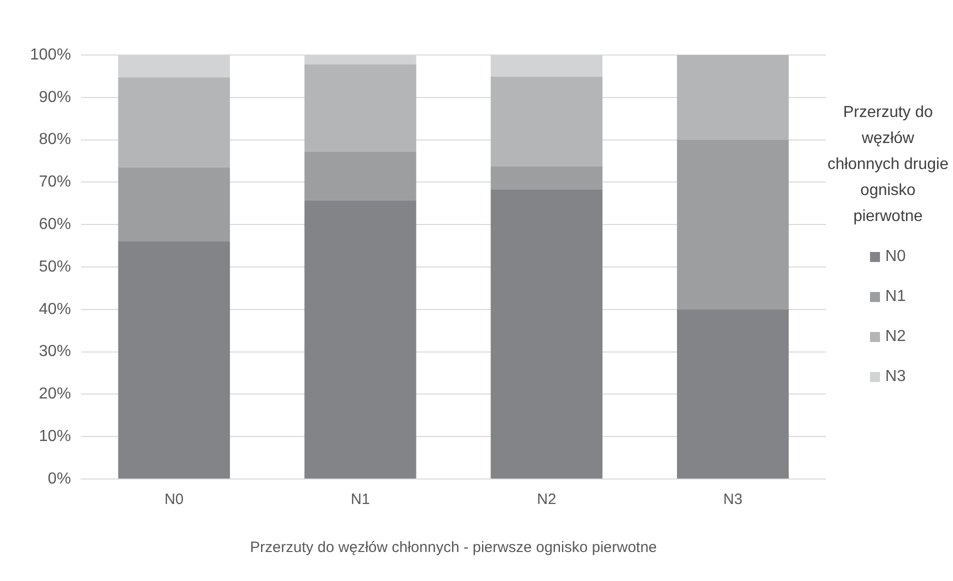 This screenshot has height=581, width=953. What do you see at coordinates (895, 297) in the screenshot?
I see `legend-label: N1` at bounding box center [895, 297].